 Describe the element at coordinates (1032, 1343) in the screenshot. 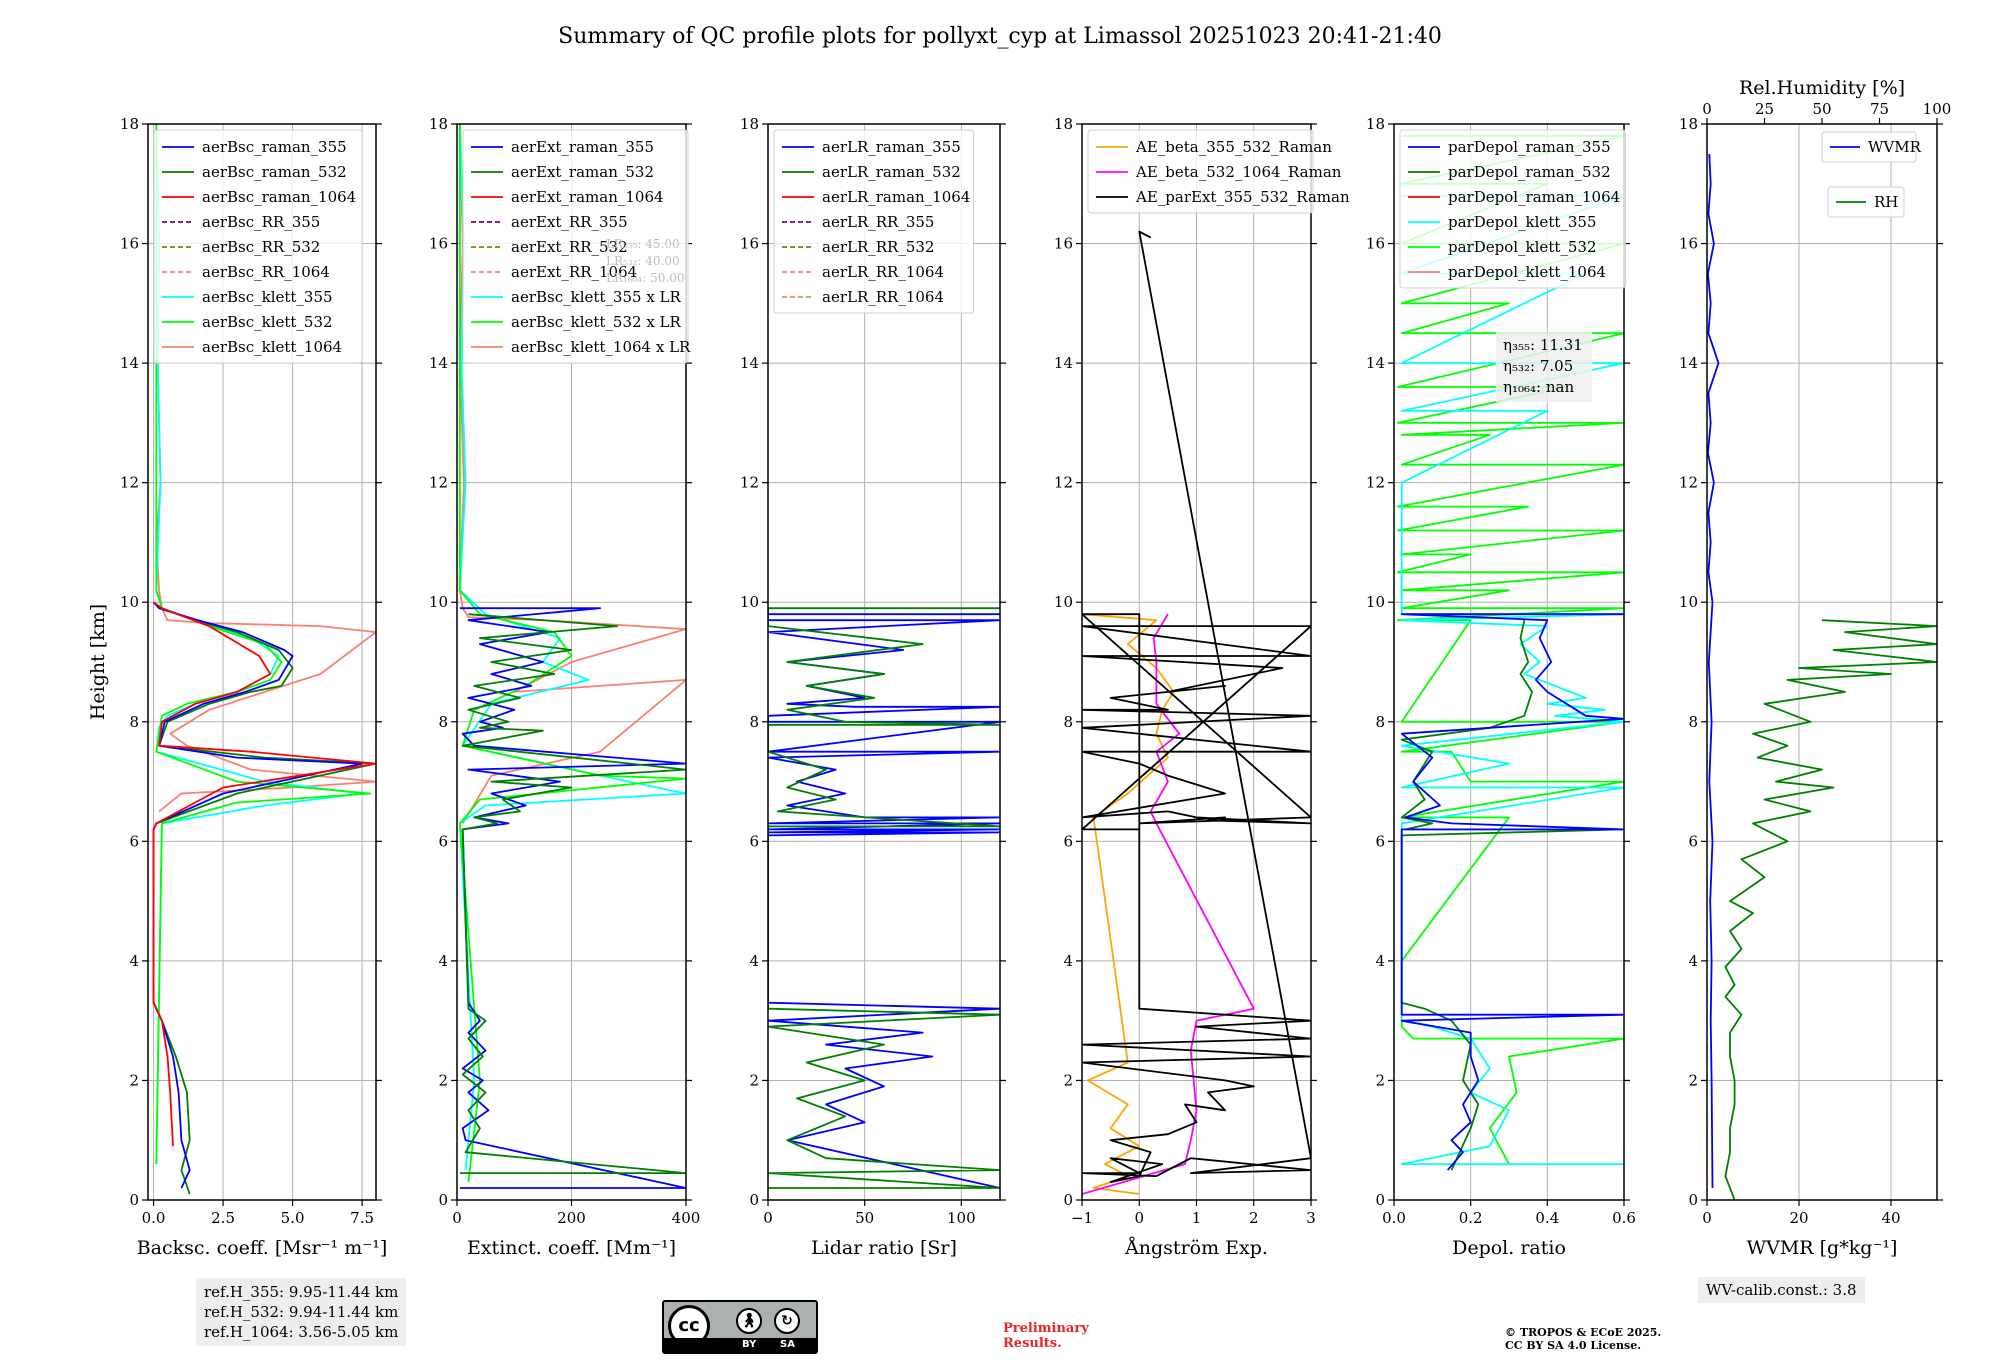

I see `preliminary-line-2: Results.` at that location.